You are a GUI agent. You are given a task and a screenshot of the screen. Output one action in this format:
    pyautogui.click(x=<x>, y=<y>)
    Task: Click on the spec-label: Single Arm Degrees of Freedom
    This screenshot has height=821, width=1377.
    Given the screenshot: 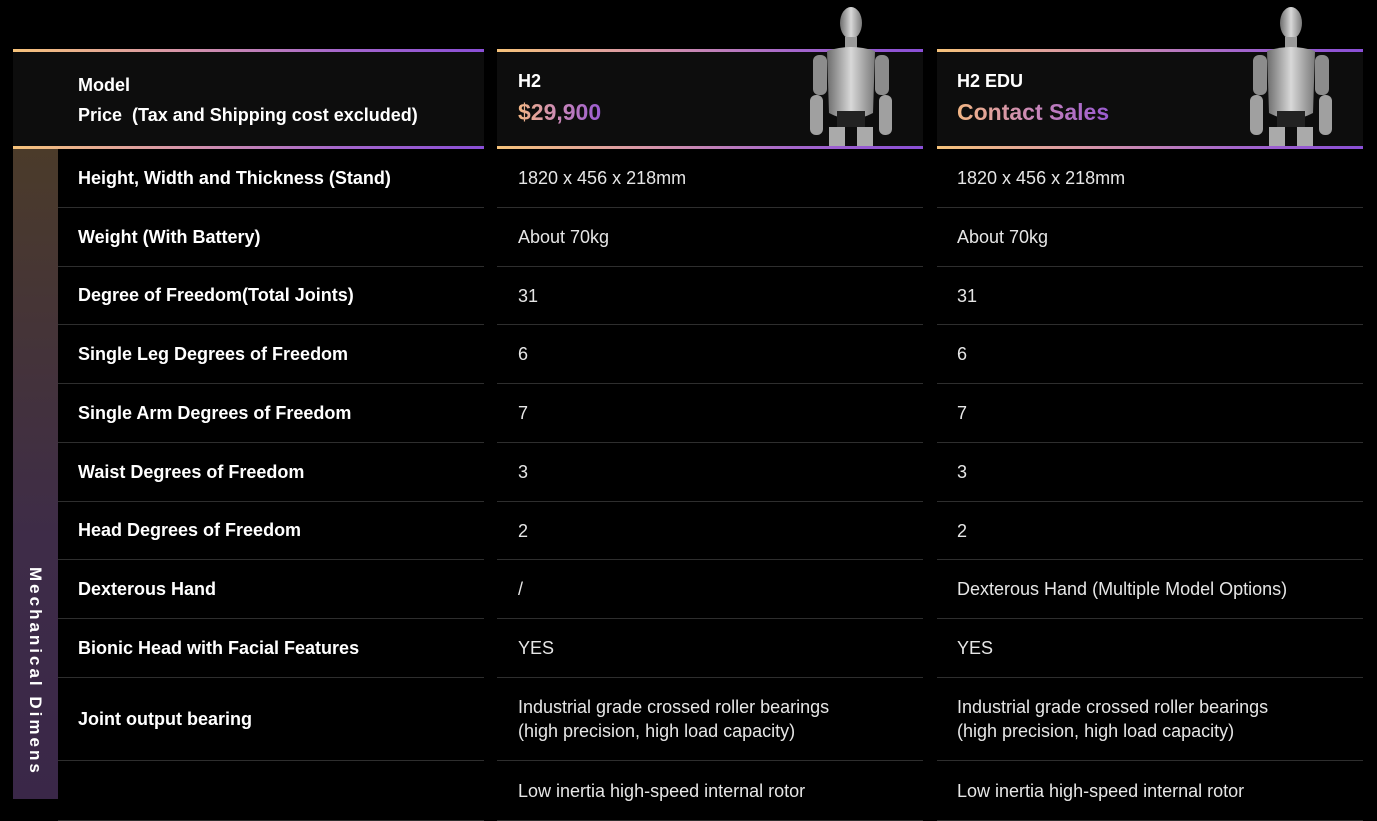 What is the action you would take?
    pyautogui.click(x=271, y=413)
    